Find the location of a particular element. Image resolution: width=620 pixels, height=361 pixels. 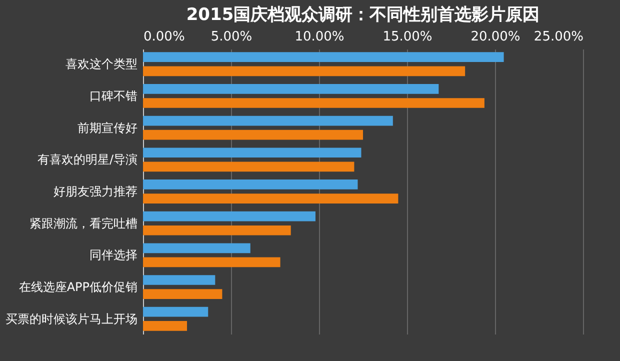

x-tick-label: 20.00% is located at coordinates (495, 37).